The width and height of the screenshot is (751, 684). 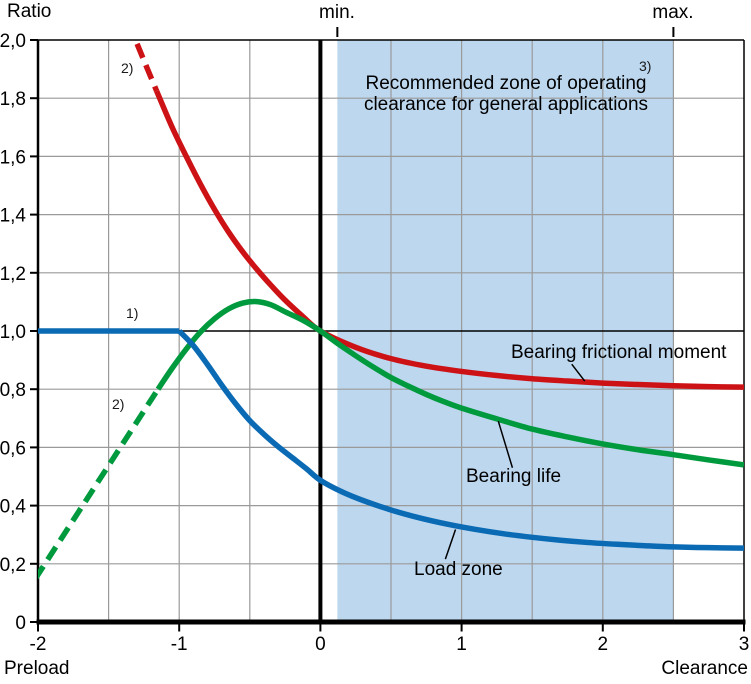 What do you see at coordinates (320, 644) in the screenshot?
I see `x-tick-label: 0` at bounding box center [320, 644].